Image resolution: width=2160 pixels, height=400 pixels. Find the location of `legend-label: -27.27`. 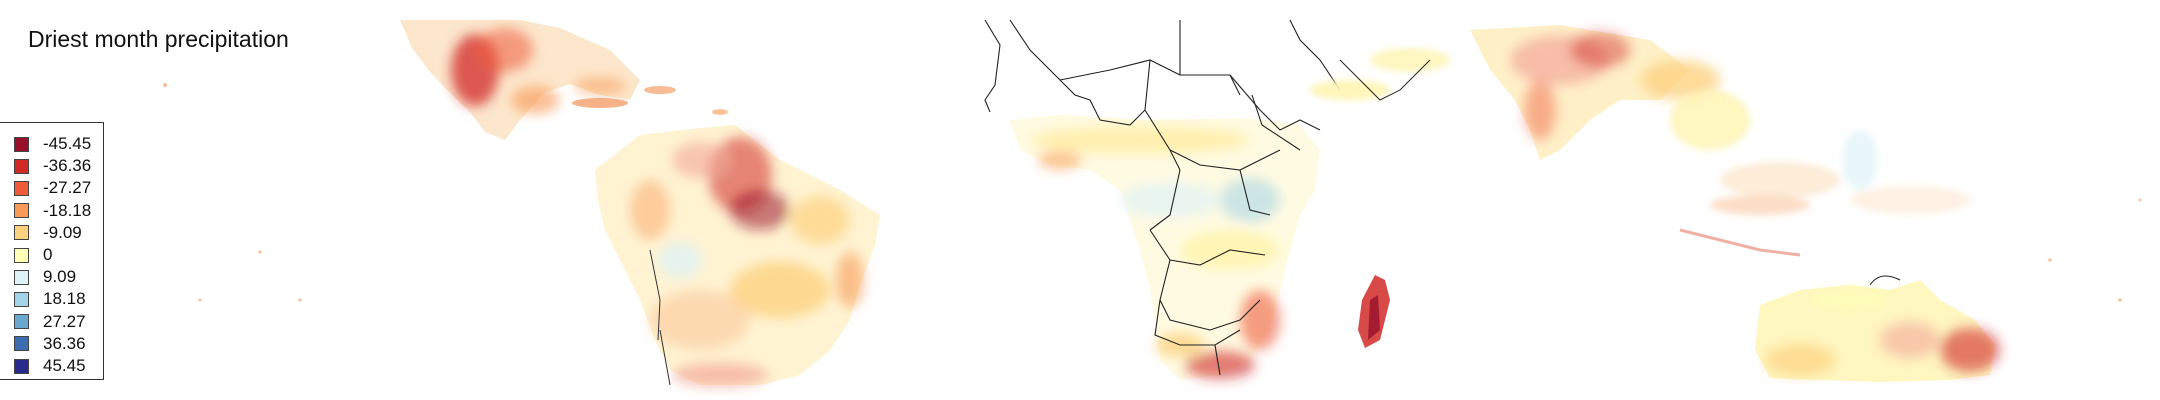

legend-label: -27.27 is located at coordinates (67, 188).